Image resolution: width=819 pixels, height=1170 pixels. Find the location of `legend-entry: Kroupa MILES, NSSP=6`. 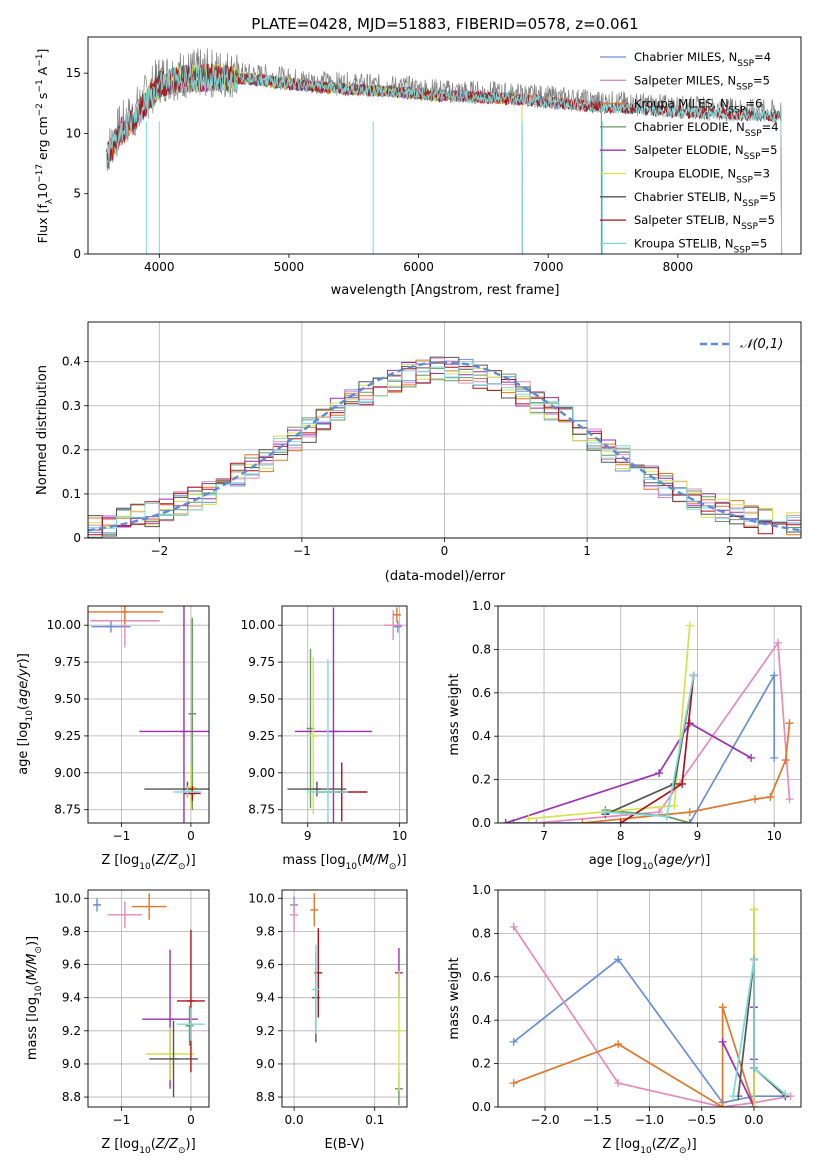

legend-entry: Kroupa MILES, NSSP=6 is located at coordinates (698, 106).